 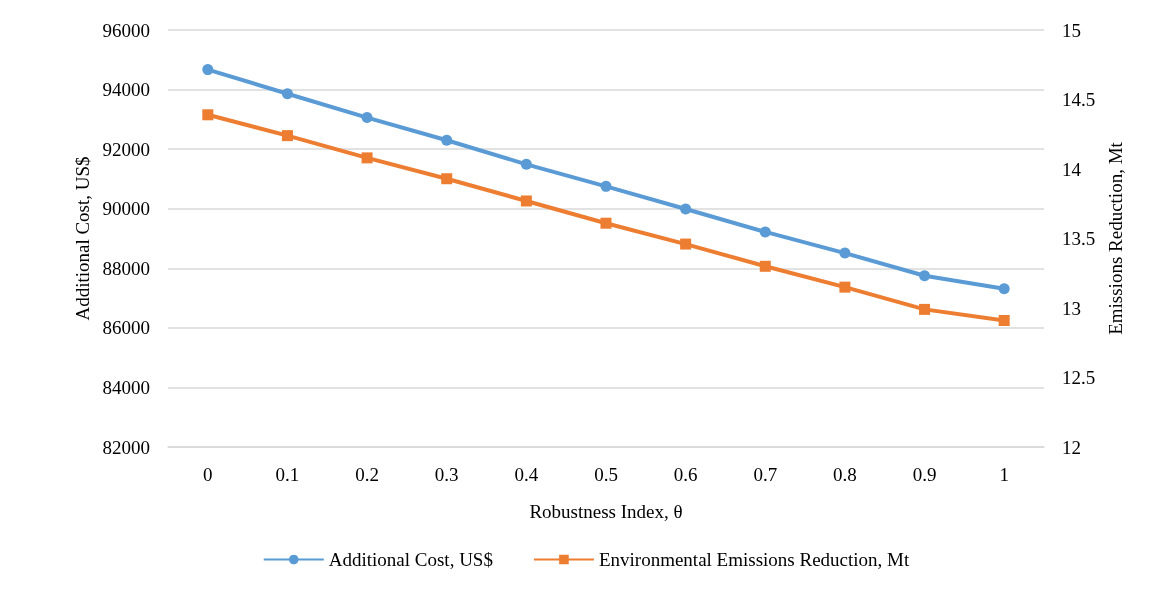 I want to click on y-tick-label: 94000, so click(x=126, y=90).